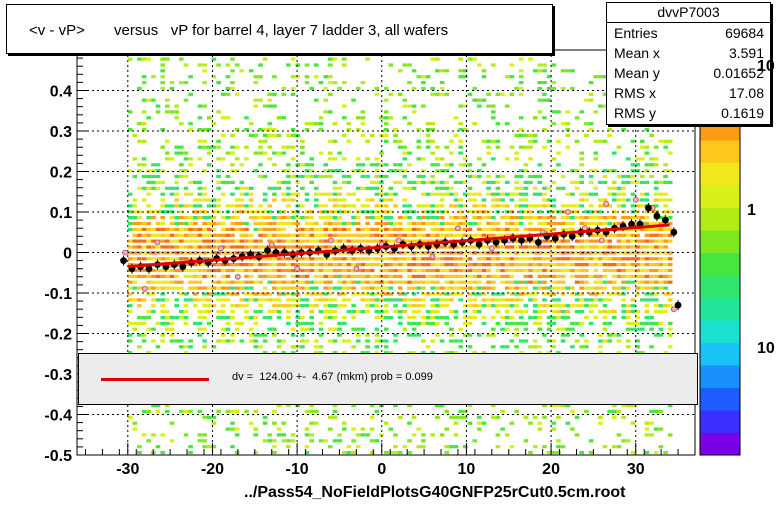  I want to click on colorbar-segment, so click(720, 354).